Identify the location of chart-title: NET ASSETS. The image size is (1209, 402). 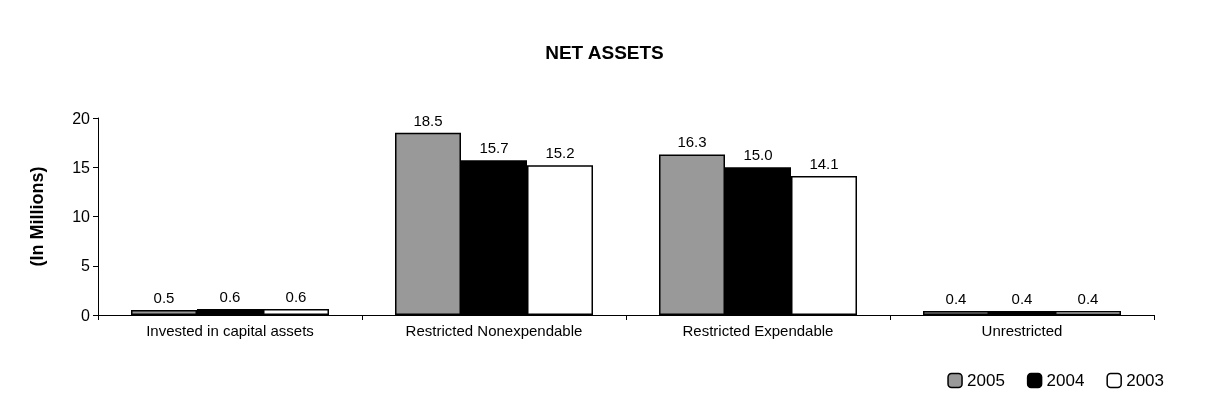
(604, 52).